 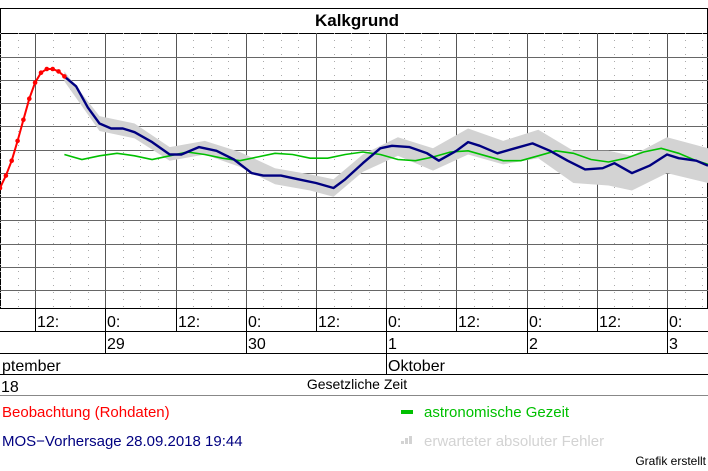 I want to click on x-month-label: ptember, so click(x=31, y=366).